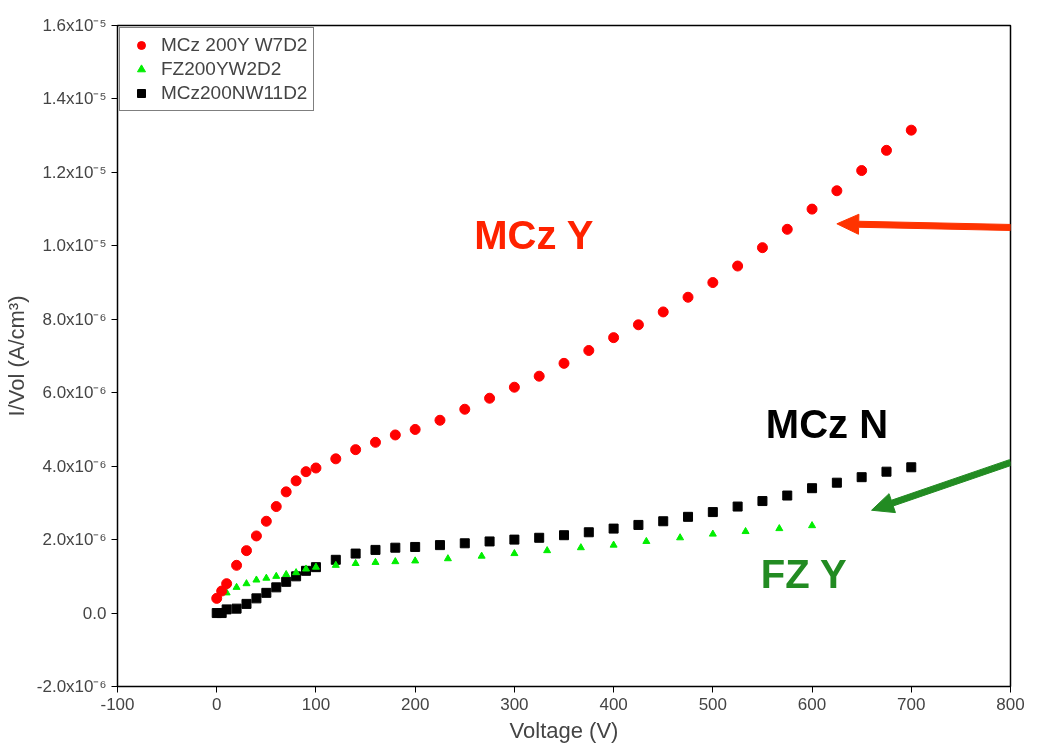 Image resolution: width=1059 pixels, height=755 pixels. What do you see at coordinates (221, 69) in the screenshot?
I see `legend-label: FZ200YW2D2` at bounding box center [221, 69].